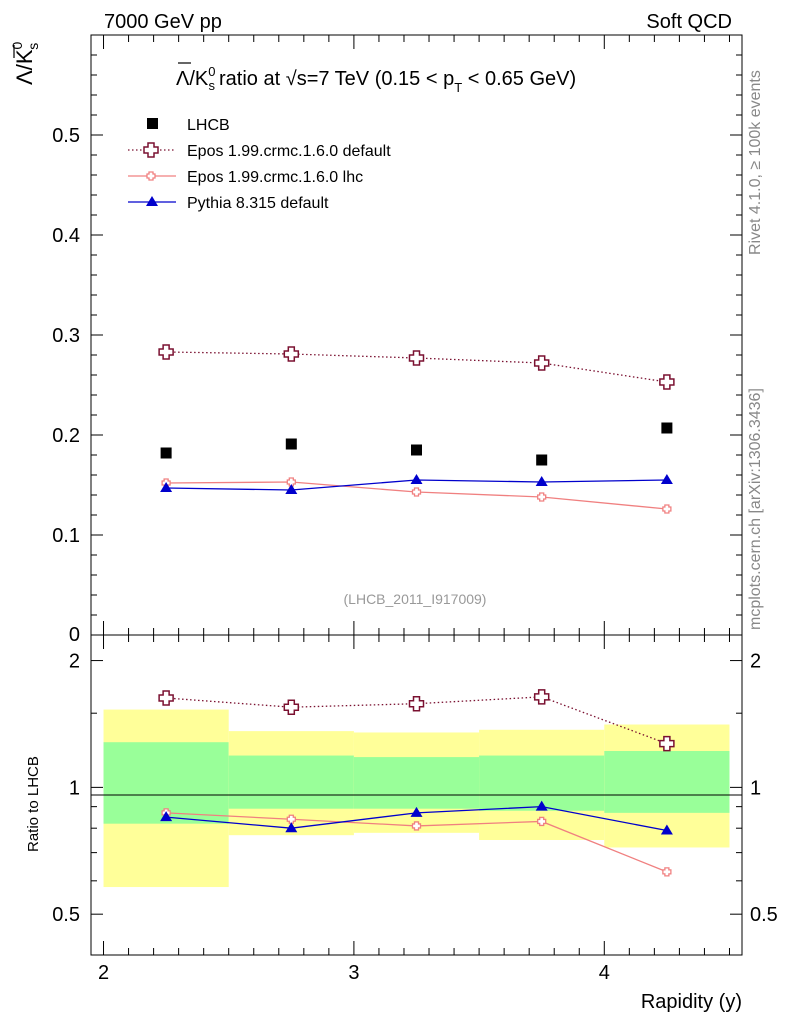 This screenshot has height=1024, width=786. What do you see at coordinates (353, 973) in the screenshot?
I see `x-tick-label: 3` at bounding box center [353, 973].